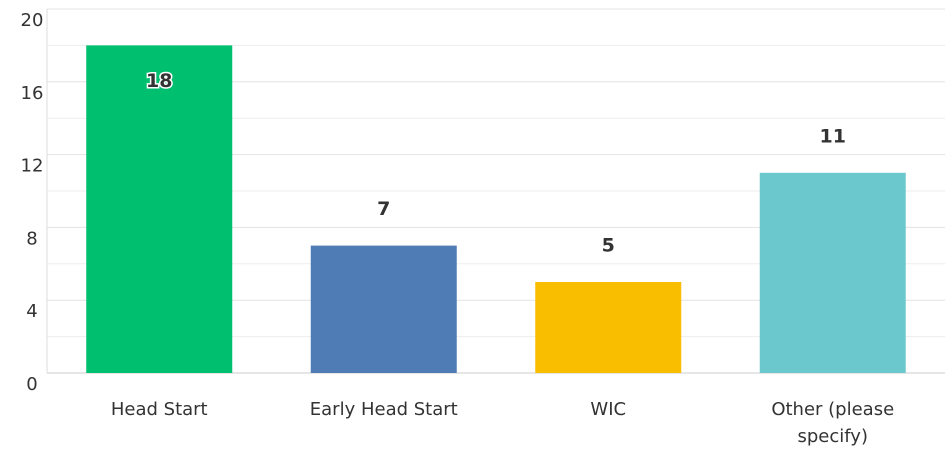  What do you see at coordinates (833, 136) in the screenshot?
I see `data-label: 11` at bounding box center [833, 136].